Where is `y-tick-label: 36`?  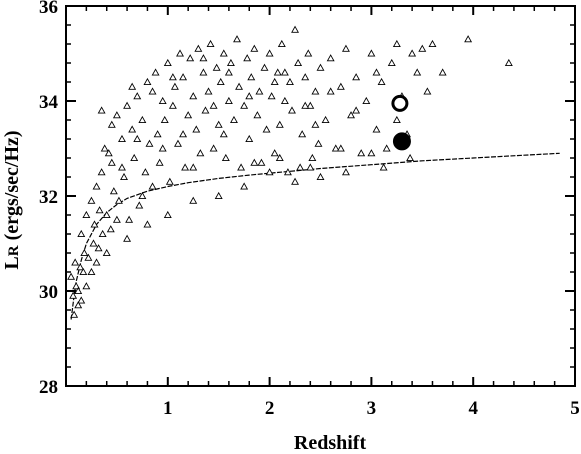 y-tick-label: 36 is located at coordinates (48, 9).